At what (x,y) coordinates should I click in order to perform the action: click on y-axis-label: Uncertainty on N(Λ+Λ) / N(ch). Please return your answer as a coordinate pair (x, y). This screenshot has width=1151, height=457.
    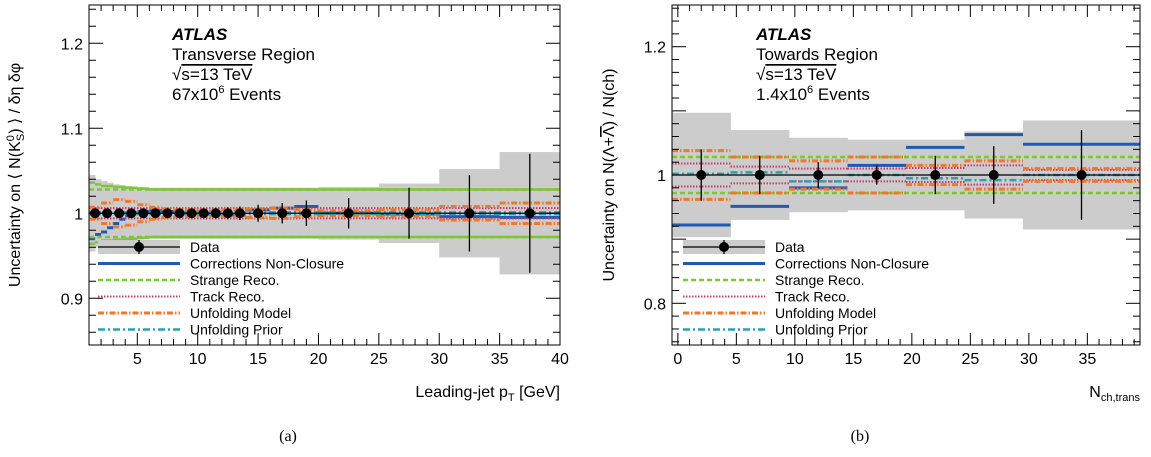
    Looking at the image, I should click on (609, 175).